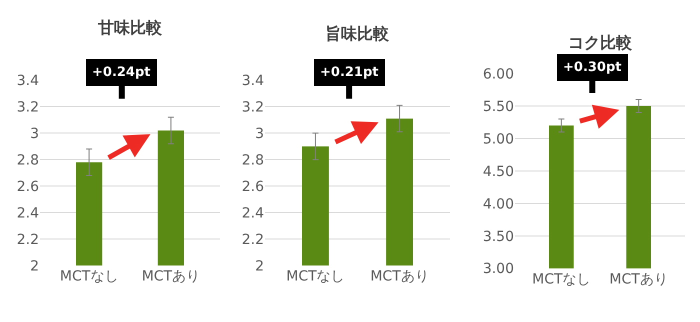  Describe the element at coordinates (498, 236) in the screenshot. I see `y-tick-label: 3.50` at that location.